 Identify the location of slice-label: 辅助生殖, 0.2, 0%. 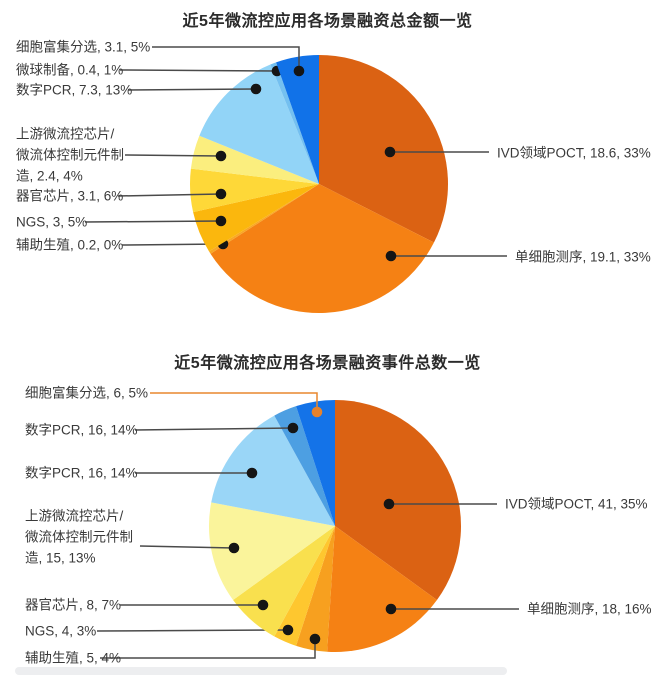
(70, 245).